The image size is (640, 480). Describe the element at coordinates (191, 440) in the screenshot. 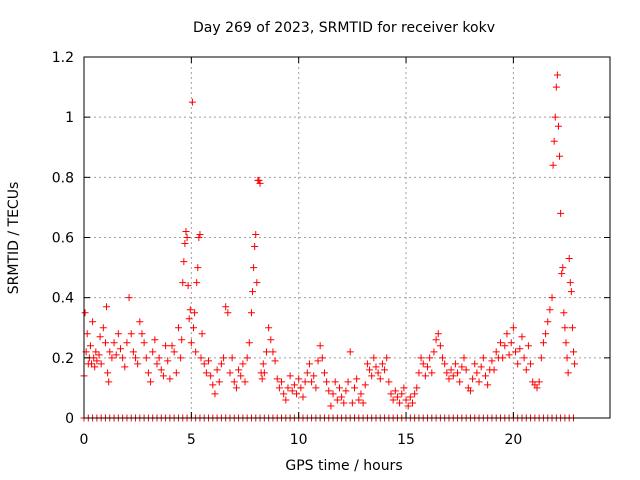

I see `x-tick-label: 5` at that location.